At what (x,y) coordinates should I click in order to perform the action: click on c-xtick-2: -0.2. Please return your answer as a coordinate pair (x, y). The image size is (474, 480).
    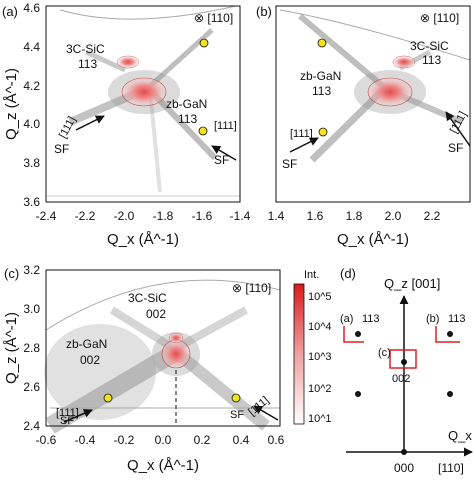
    Looking at the image, I should click on (124, 440).